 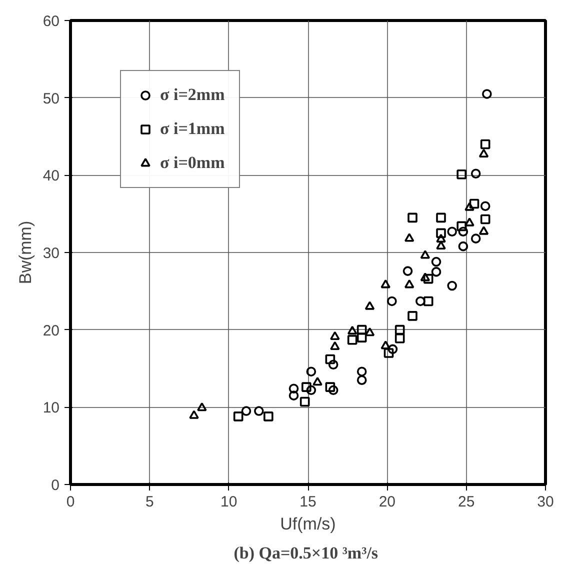 What do you see at coordinates (51, 408) in the screenshot?
I see `y-tick-label: 10` at bounding box center [51, 408].